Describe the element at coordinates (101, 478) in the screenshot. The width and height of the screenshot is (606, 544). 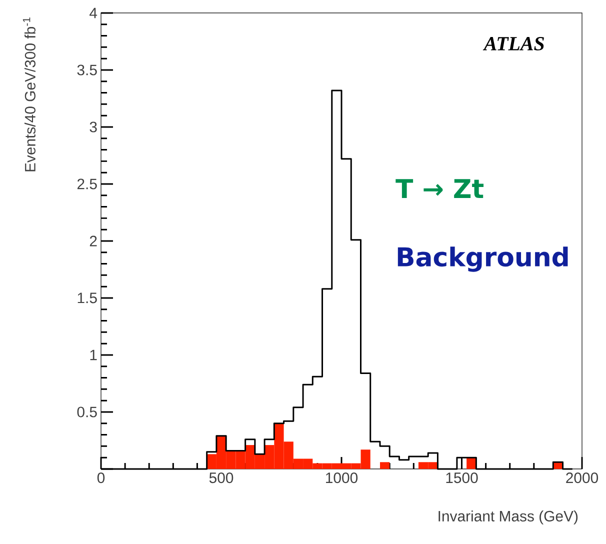
I see `x-tick-label: 0` at that location.